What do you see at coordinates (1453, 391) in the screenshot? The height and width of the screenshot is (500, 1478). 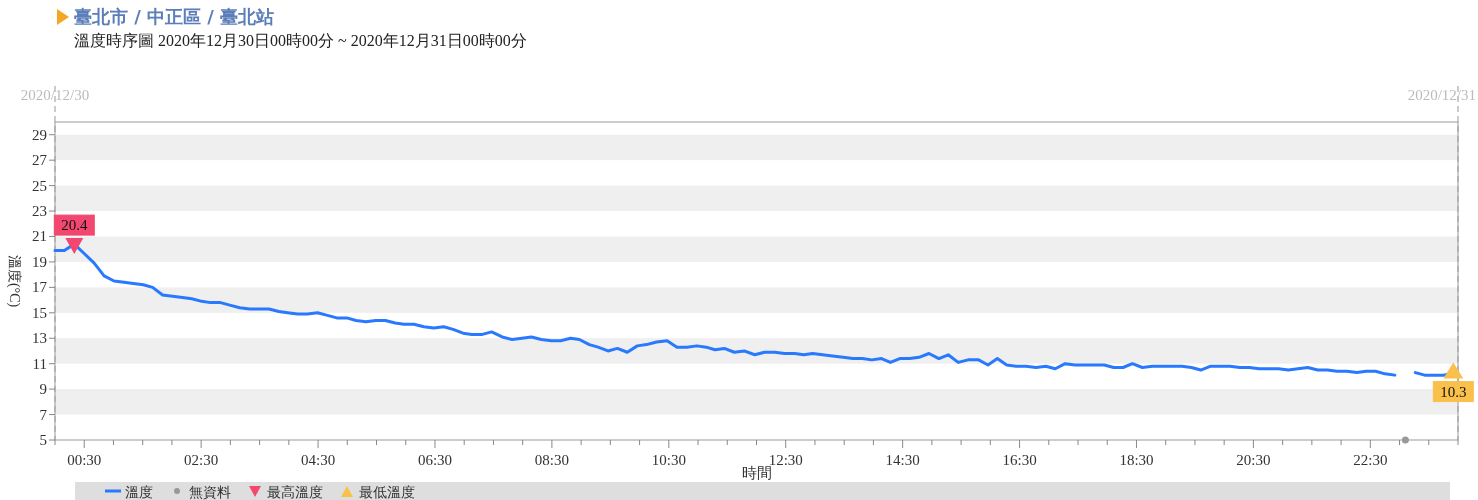 I see `data-label: 10.3` at bounding box center [1453, 391].